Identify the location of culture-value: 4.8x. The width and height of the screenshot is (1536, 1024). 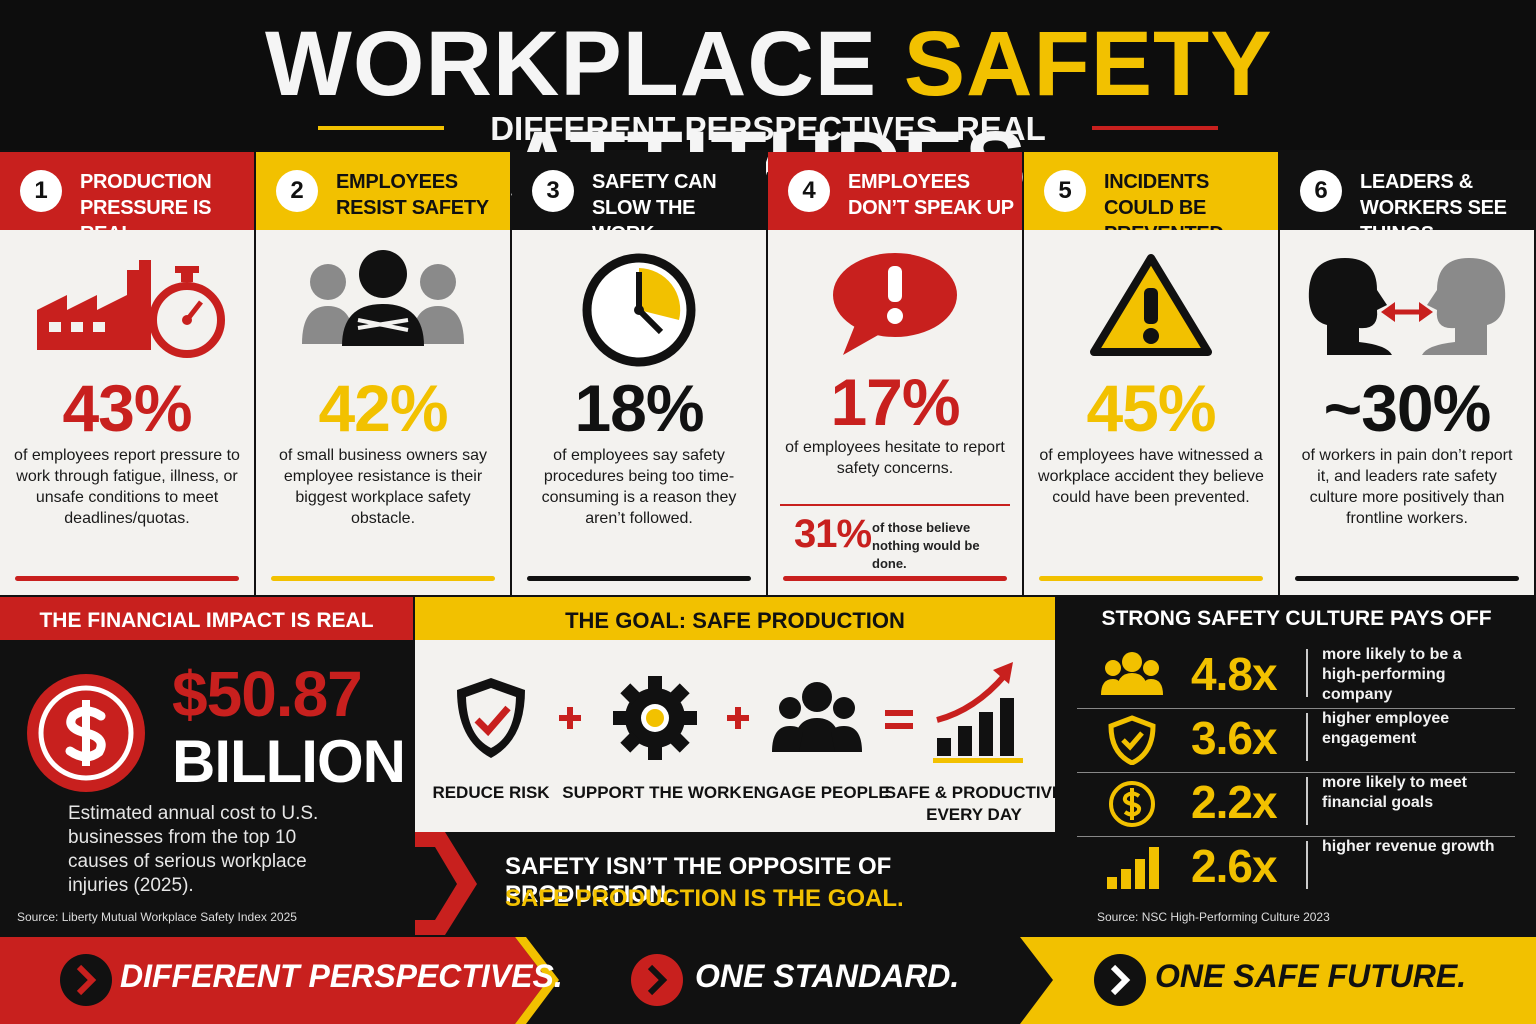
(1234, 674).